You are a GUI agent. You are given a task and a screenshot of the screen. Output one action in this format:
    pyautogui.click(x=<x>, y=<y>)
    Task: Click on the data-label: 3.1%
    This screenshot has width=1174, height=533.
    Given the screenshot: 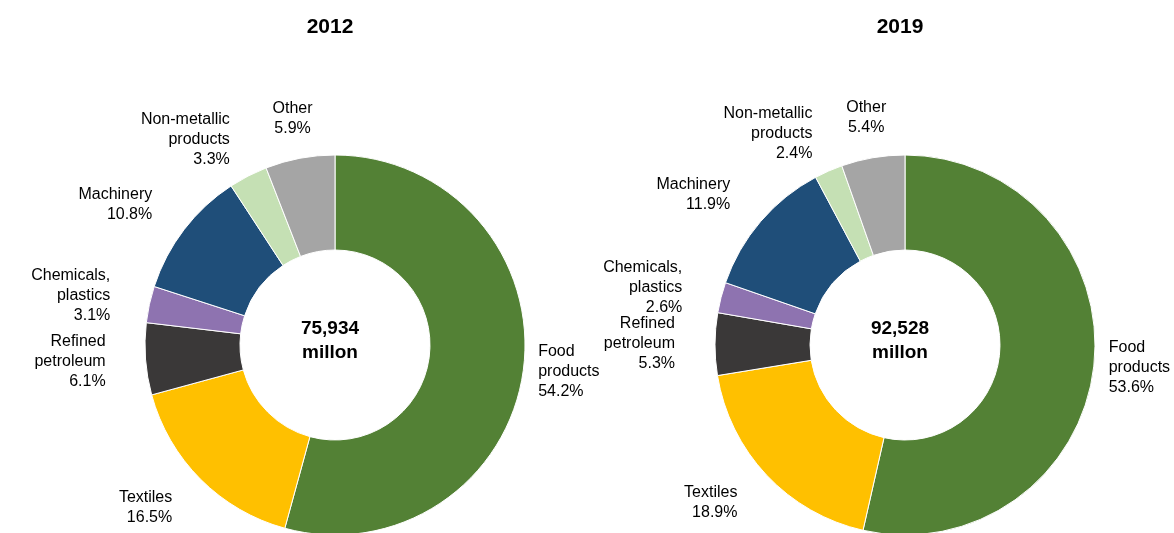 What is the action you would take?
    pyautogui.click(x=92, y=315)
    